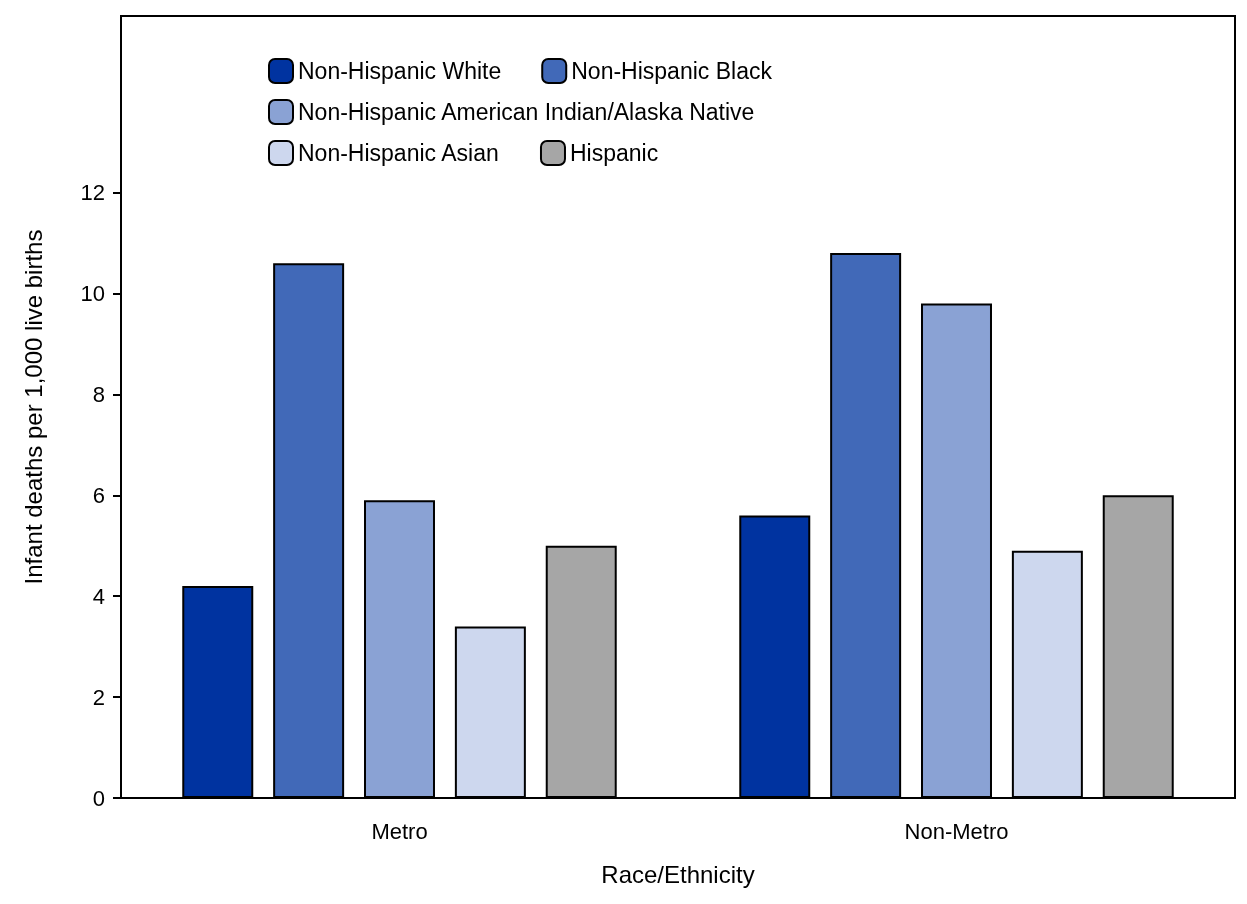 The height and width of the screenshot is (904, 1247). Describe the element at coordinates (98, 394) in the screenshot. I see `y-tick-label: 8` at that location.